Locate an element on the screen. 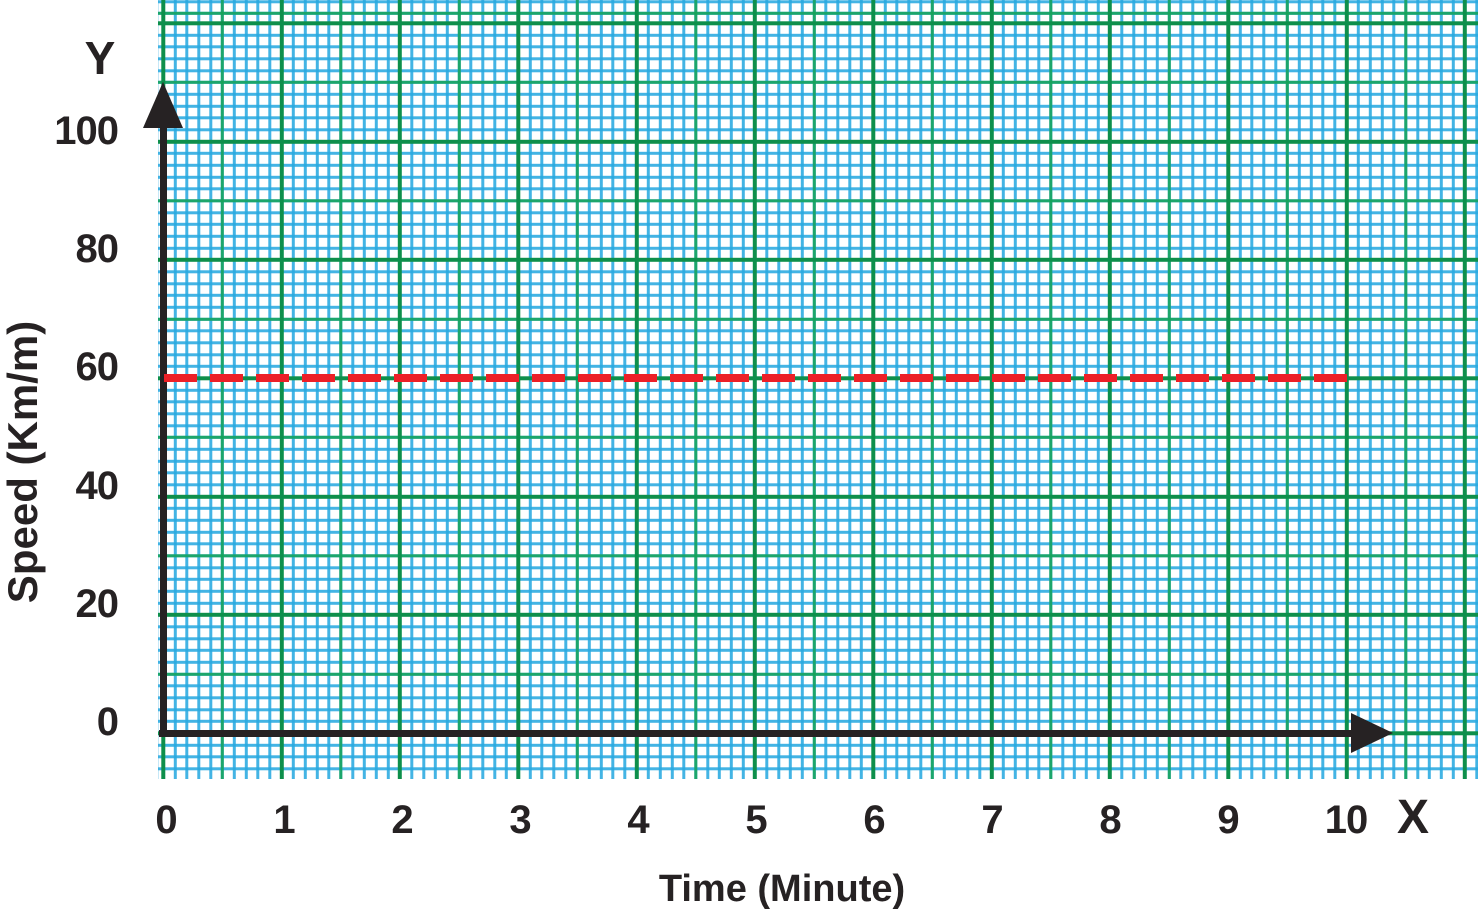 The image size is (1478, 920). x-axis-arrow-icon is located at coordinates (1372, 733).